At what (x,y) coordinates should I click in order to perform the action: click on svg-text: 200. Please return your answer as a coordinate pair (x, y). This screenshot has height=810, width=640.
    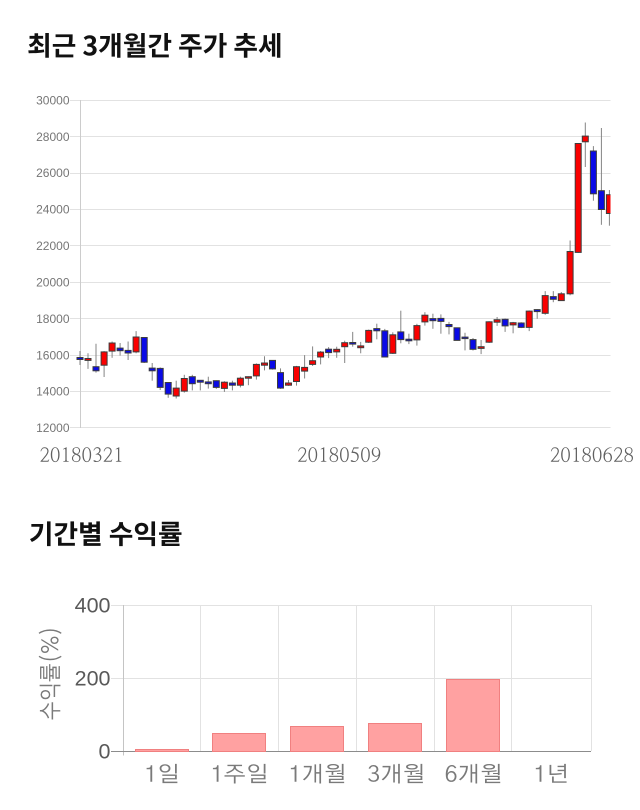
    Looking at the image, I should click on (93, 679).